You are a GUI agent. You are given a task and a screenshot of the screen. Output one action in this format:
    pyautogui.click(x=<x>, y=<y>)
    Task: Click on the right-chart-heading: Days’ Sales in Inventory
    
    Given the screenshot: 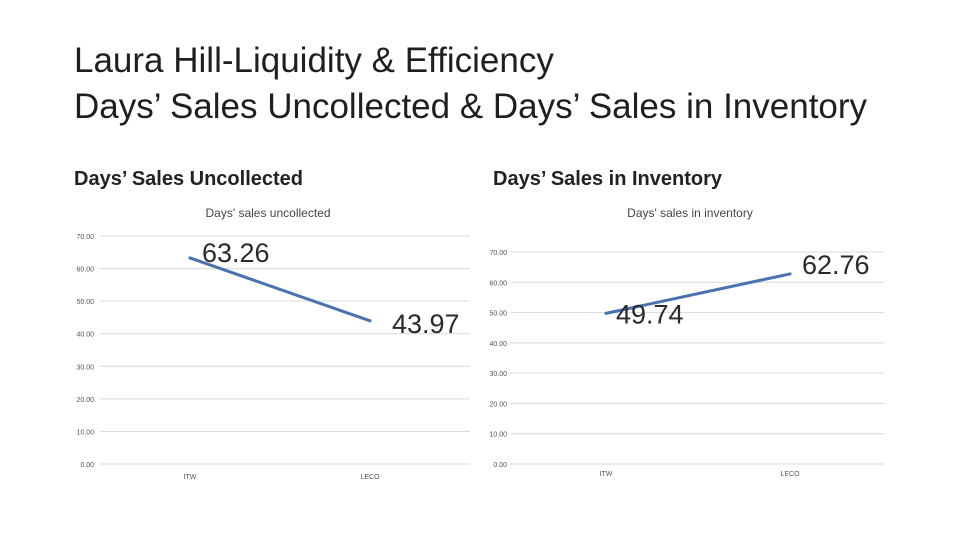 What is the action you would take?
    pyautogui.click(x=607, y=179)
    